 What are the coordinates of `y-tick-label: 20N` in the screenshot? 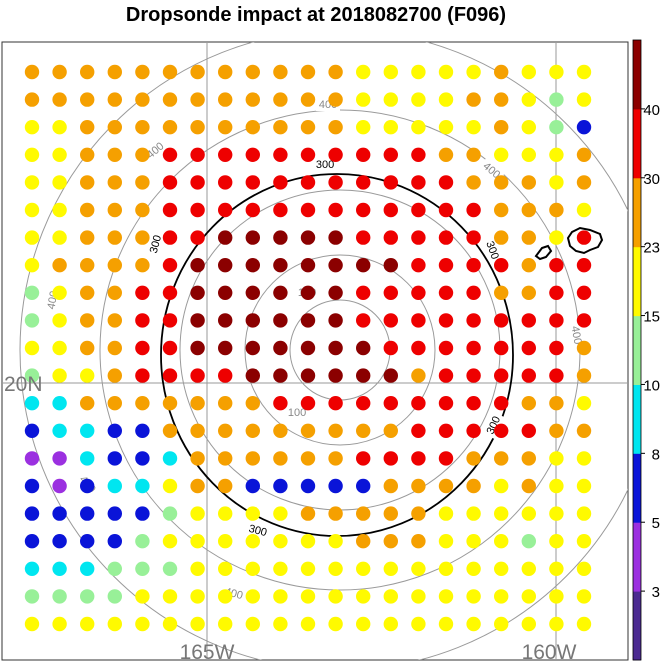 It's located at (23, 384).